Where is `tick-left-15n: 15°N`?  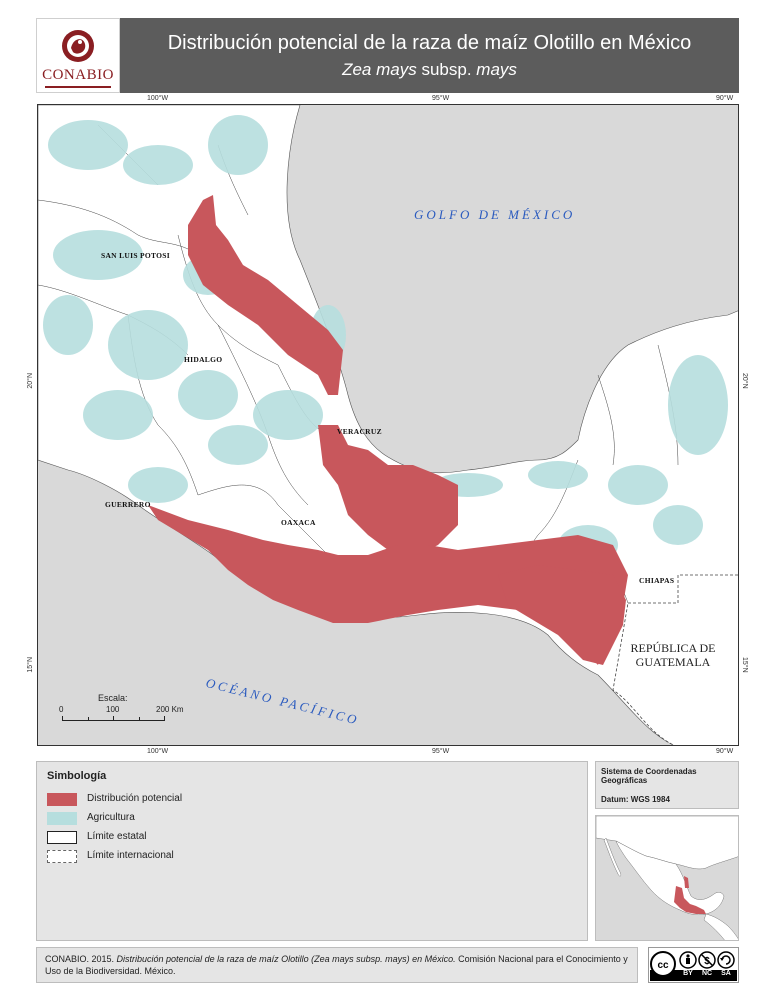
tick-left-15n: 15°N is located at coordinates (30, 665).